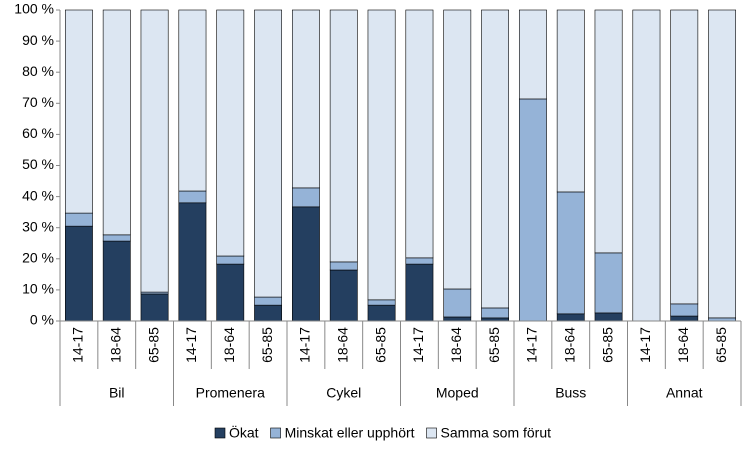  I want to click on y-tick-label: 0 %, so click(42, 320).